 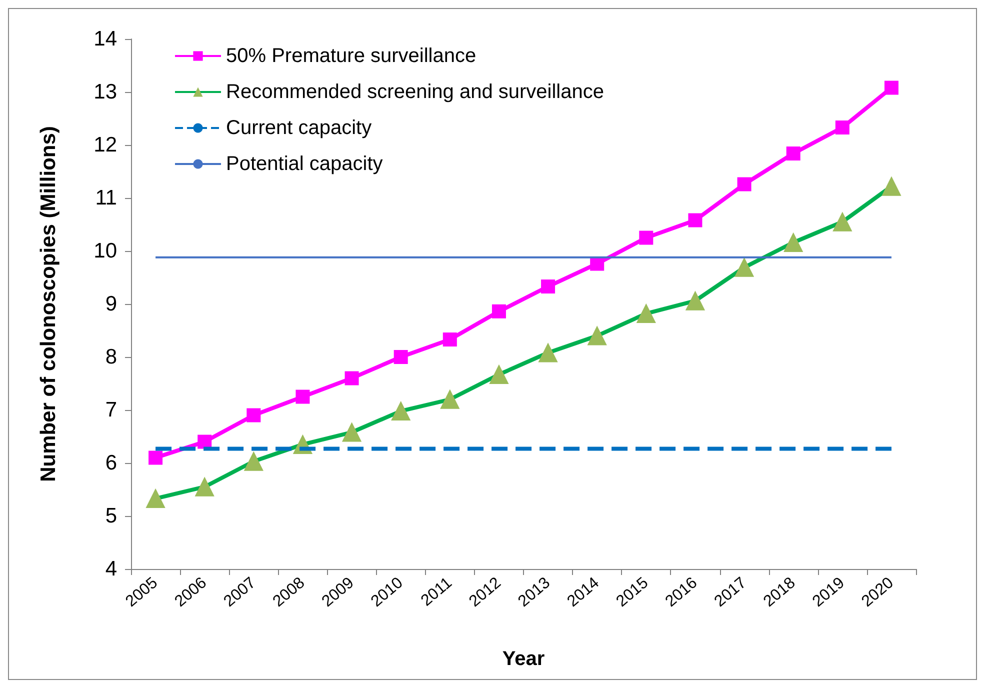 I want to click on y-tick-label: 10, so click(x=105, y=251).